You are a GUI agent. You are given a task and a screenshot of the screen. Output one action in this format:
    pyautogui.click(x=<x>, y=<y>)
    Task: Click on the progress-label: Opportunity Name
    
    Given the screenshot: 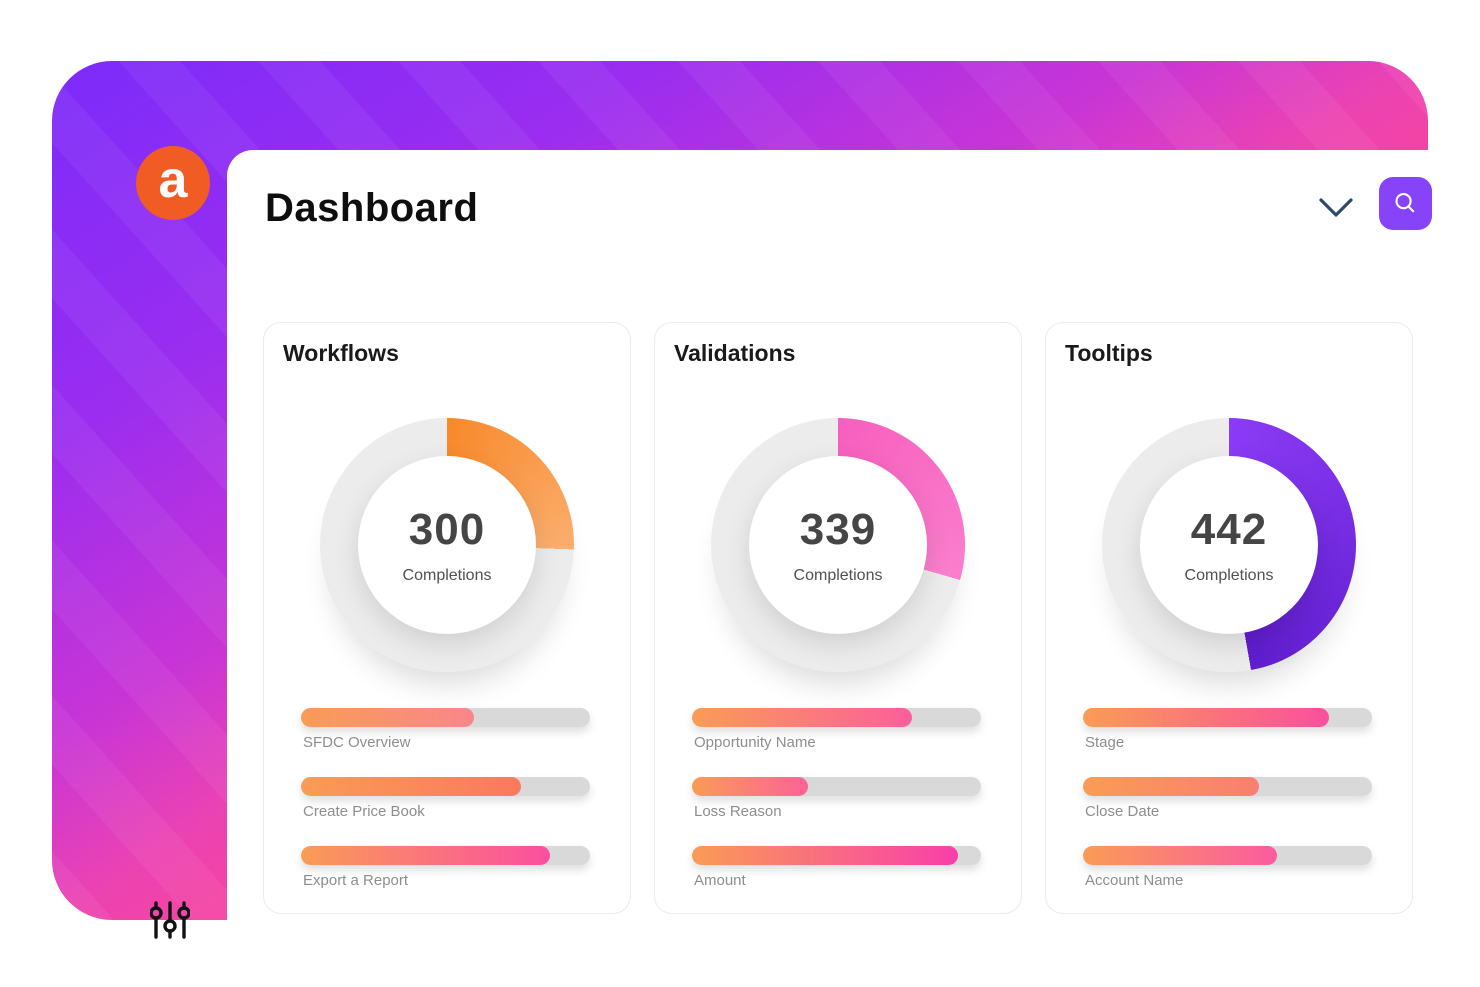 What is the action you would take?
    pyautogui.click(x=755, y=742)
    